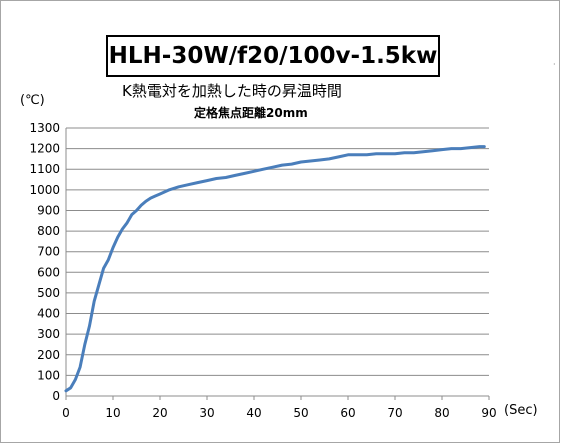  Describe the element at coordinates (48, 355) in the screenshot. I see `y-tick-label: 200` at that location.